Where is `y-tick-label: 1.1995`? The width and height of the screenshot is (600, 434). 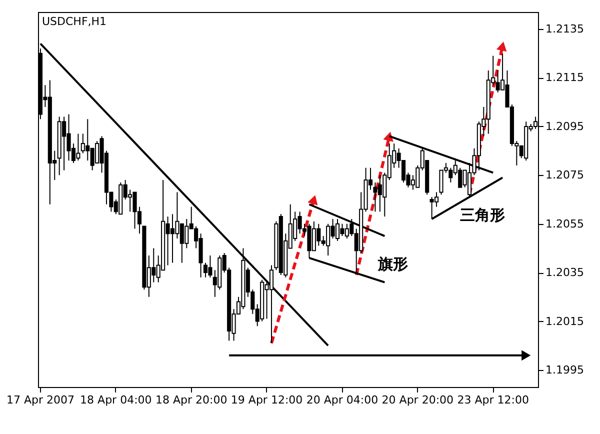 y-tick-label: 1.1995 is located at coordinates (565, 369).